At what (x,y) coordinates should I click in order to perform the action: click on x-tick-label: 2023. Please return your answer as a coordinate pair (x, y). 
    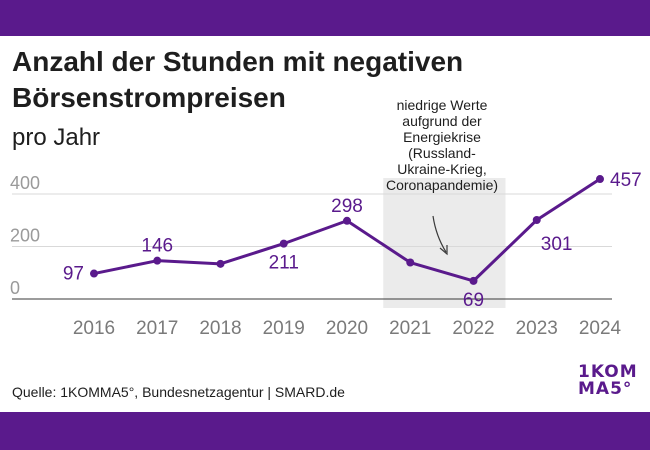
    Looking at the image, I should click on (537, 328).